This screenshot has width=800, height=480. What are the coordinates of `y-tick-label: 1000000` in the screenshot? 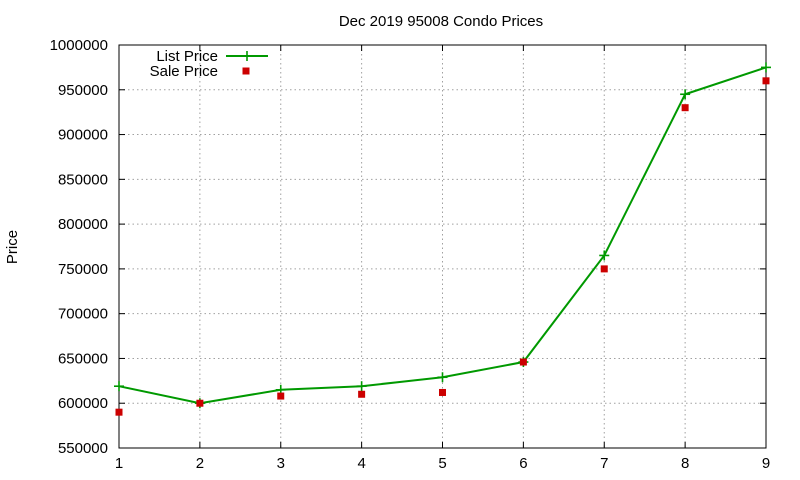 It's located at (79, 45).